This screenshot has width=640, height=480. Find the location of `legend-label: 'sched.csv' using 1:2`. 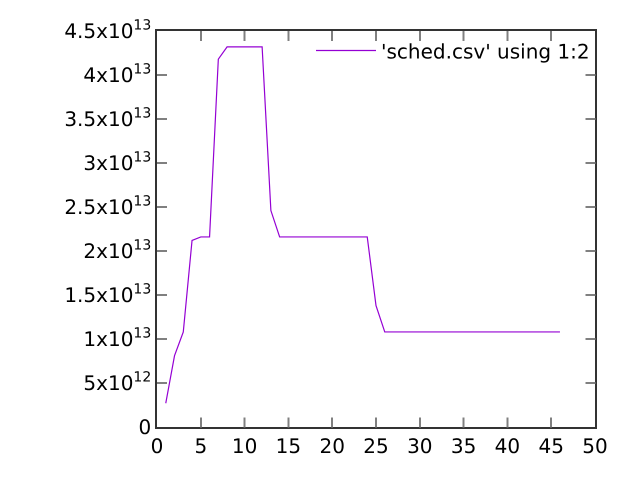

legend-label: 'sched.csv' using 1:2 is located at coordinates (485, 51).